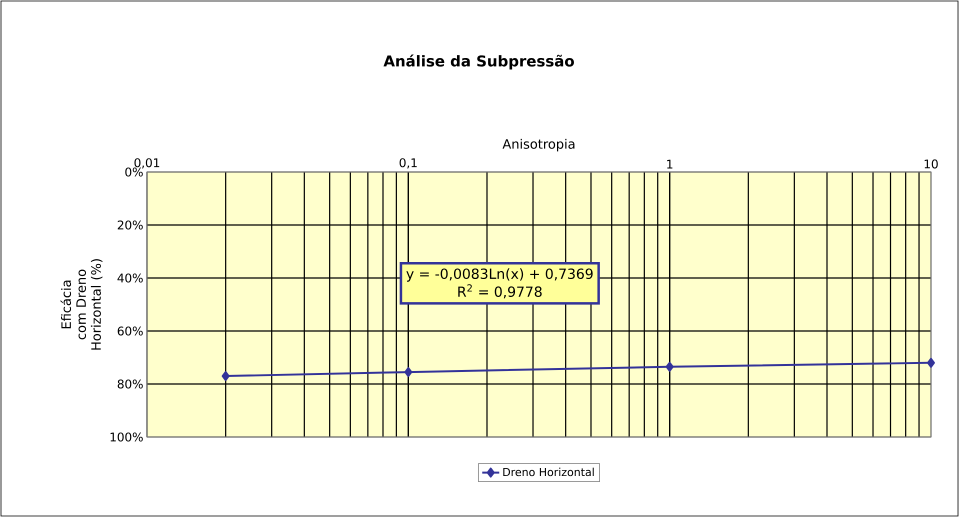  I want to click on y-tick-label: 100%, so click(126, 437).